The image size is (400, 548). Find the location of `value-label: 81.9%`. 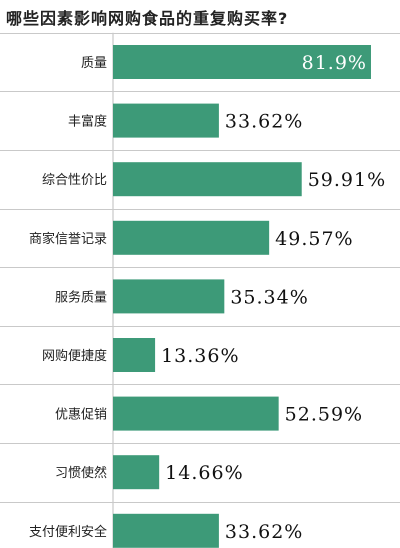

value-label: 81.9% is located at coordinates (334, 63).